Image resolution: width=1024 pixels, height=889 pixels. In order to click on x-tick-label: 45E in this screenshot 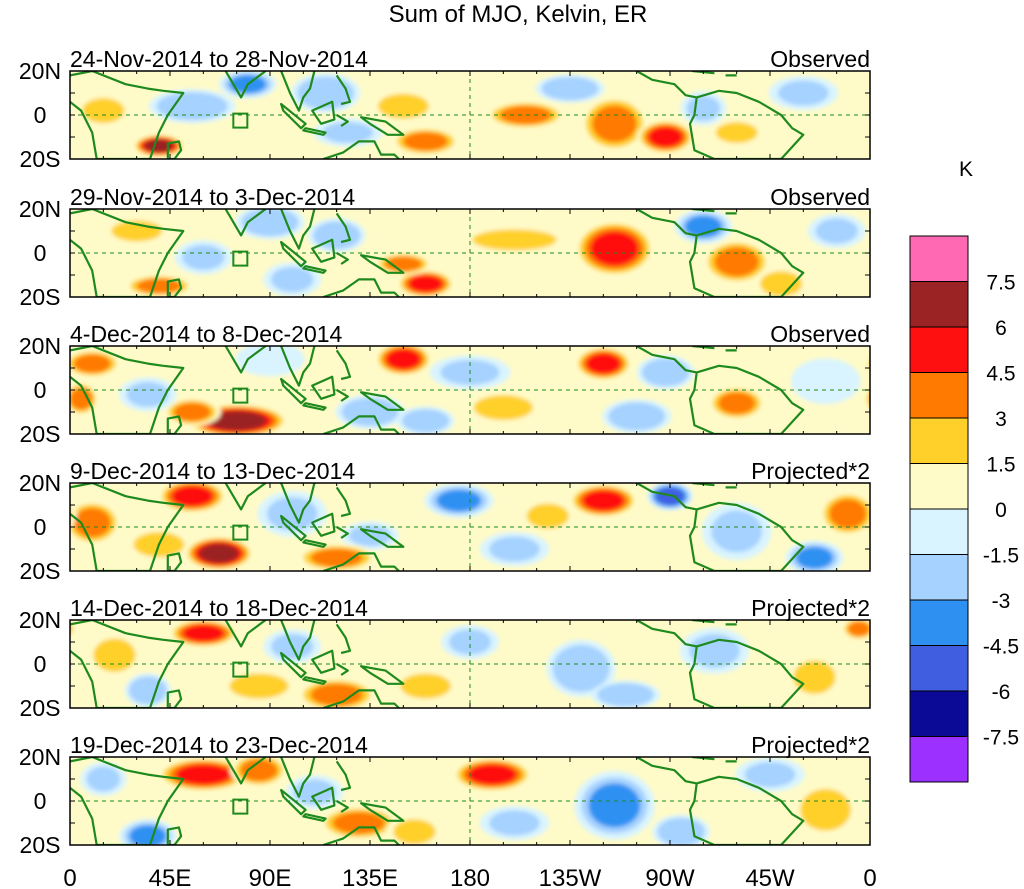, I will do `click(170, 877)`.